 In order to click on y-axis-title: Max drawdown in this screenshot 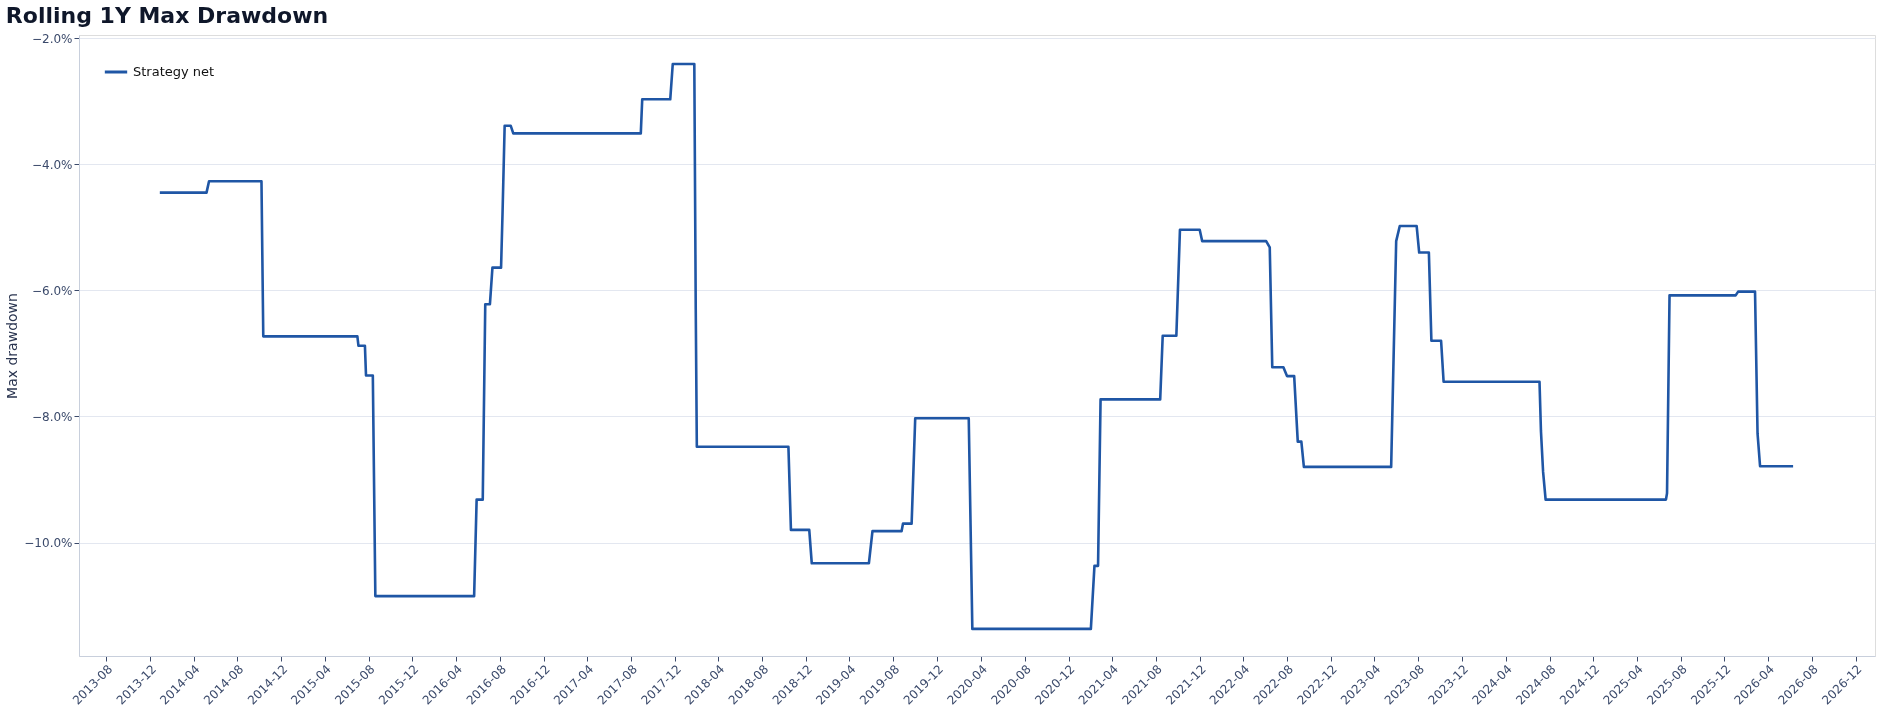, I will do `click(12, 346)`.